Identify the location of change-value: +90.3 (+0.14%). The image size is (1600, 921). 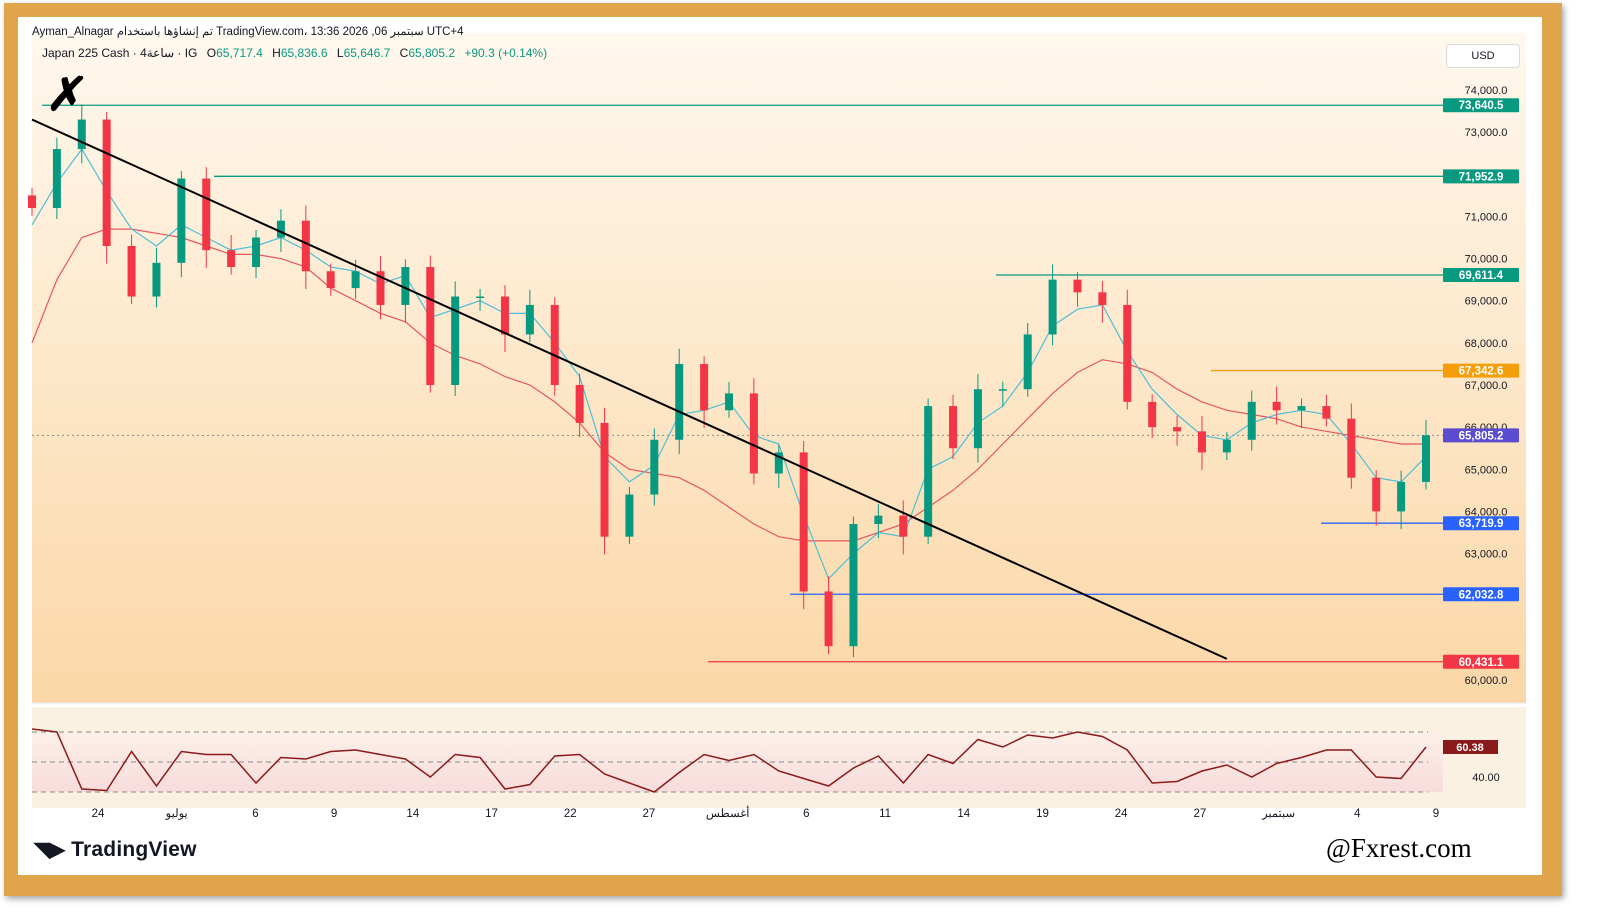
(506, 53).